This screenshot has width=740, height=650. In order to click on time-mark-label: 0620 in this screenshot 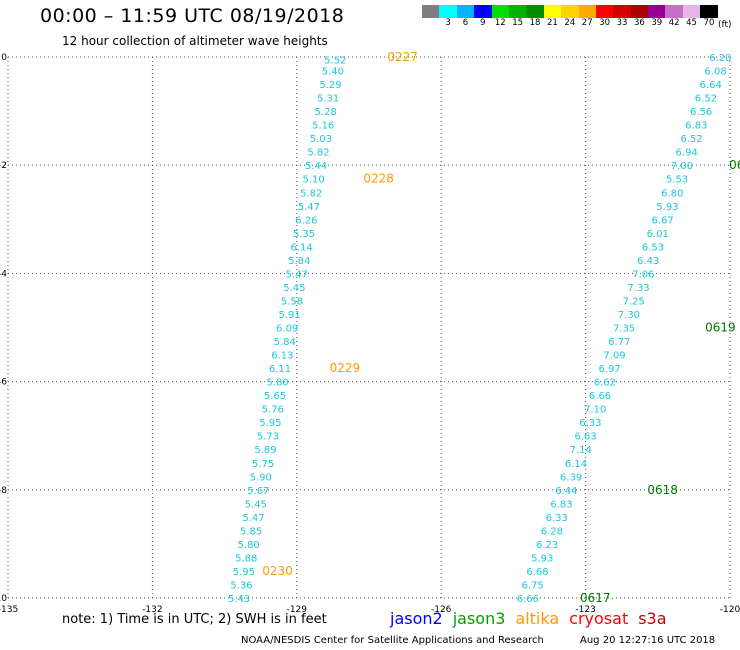, I will do `click(734, 165)`.